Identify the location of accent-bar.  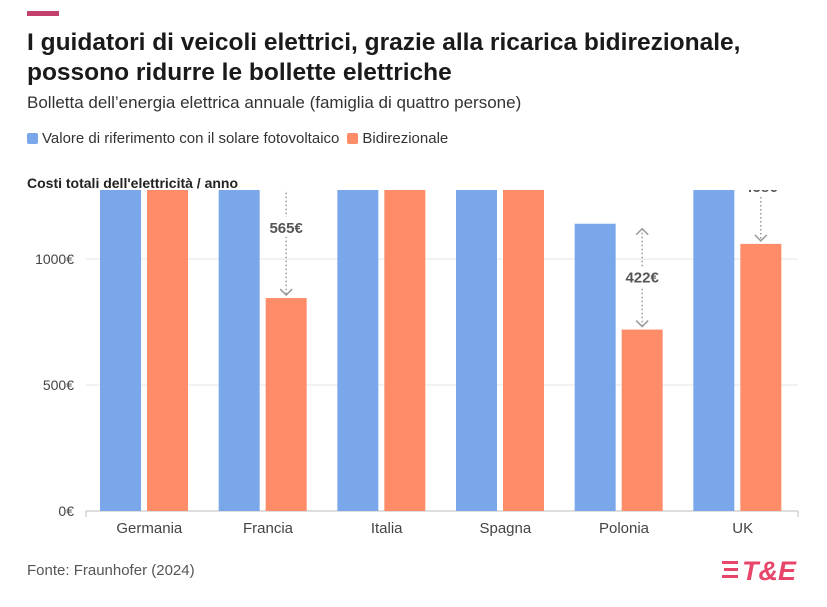
(43, 13).